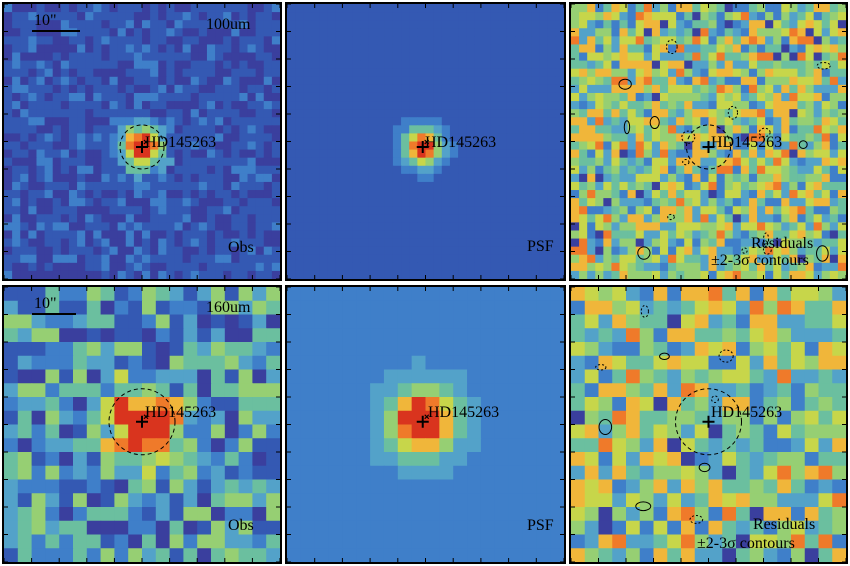  I want to click on band-label: 100um, so click(228, 24).